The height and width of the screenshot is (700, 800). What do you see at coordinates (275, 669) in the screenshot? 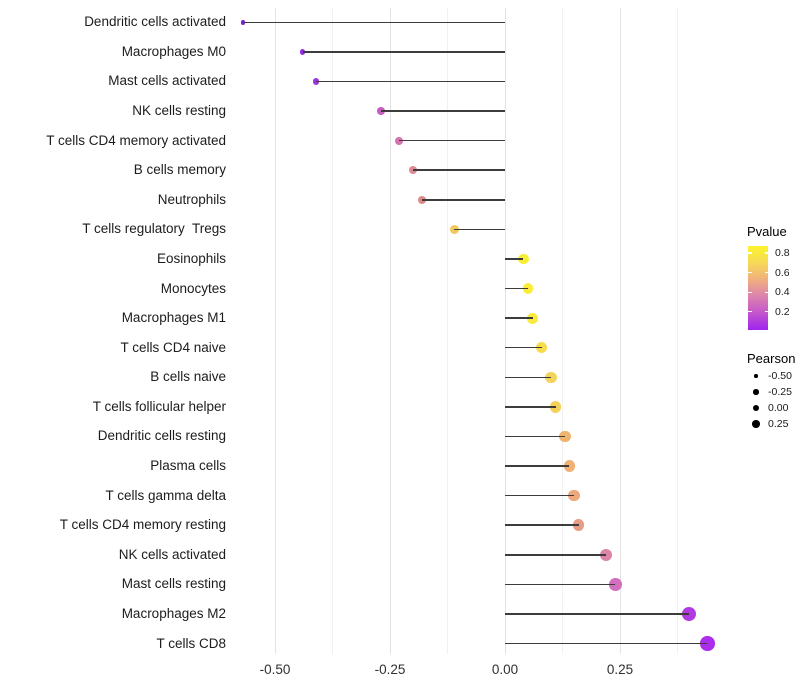
I see `x-tick-label: -0.50` at bounding box center [275, 669].